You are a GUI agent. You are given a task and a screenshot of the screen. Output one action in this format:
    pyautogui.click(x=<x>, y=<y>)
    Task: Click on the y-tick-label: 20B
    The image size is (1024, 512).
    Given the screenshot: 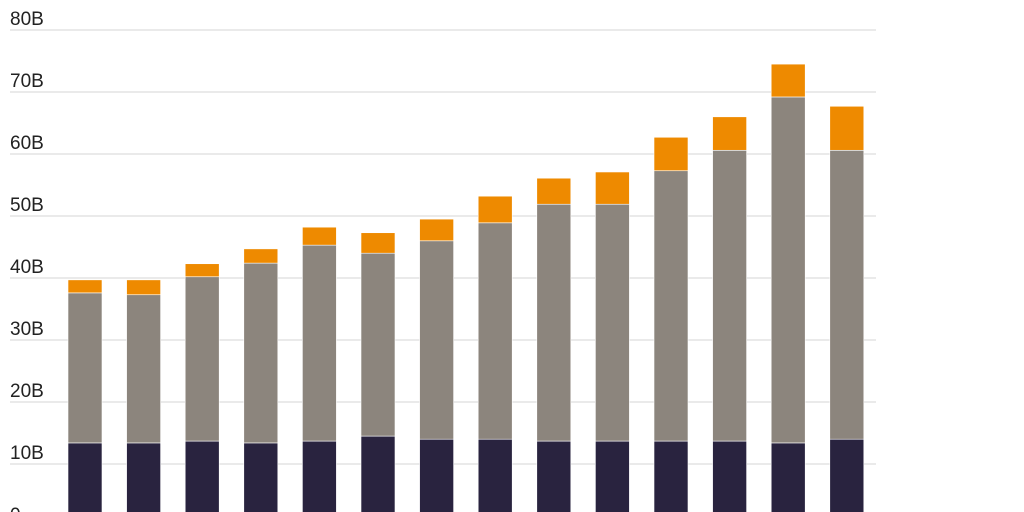 What is the action you would take?
    pyautogui.click(x=27, y=391)
    